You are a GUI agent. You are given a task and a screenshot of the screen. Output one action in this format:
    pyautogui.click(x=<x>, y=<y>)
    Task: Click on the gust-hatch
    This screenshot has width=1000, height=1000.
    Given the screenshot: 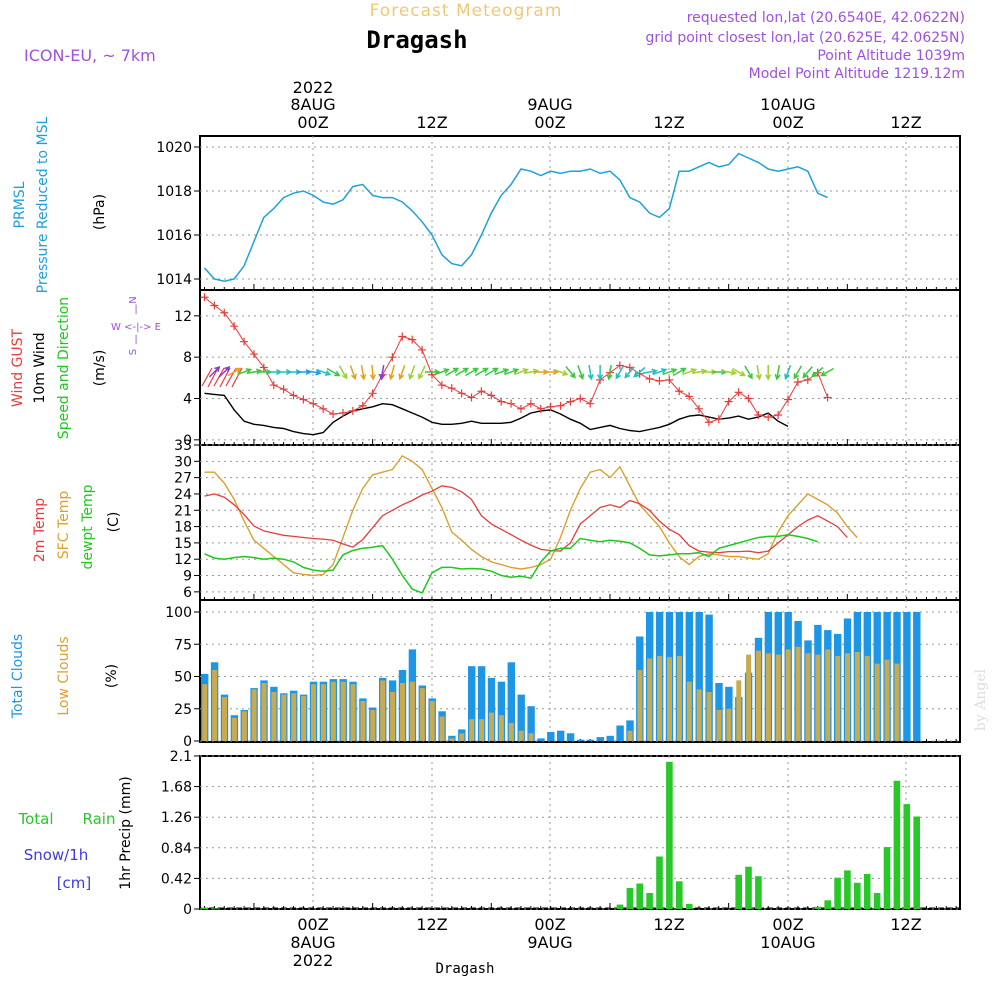 What is the action you would take?
    pyautogui.click(x=213, y=377)
    